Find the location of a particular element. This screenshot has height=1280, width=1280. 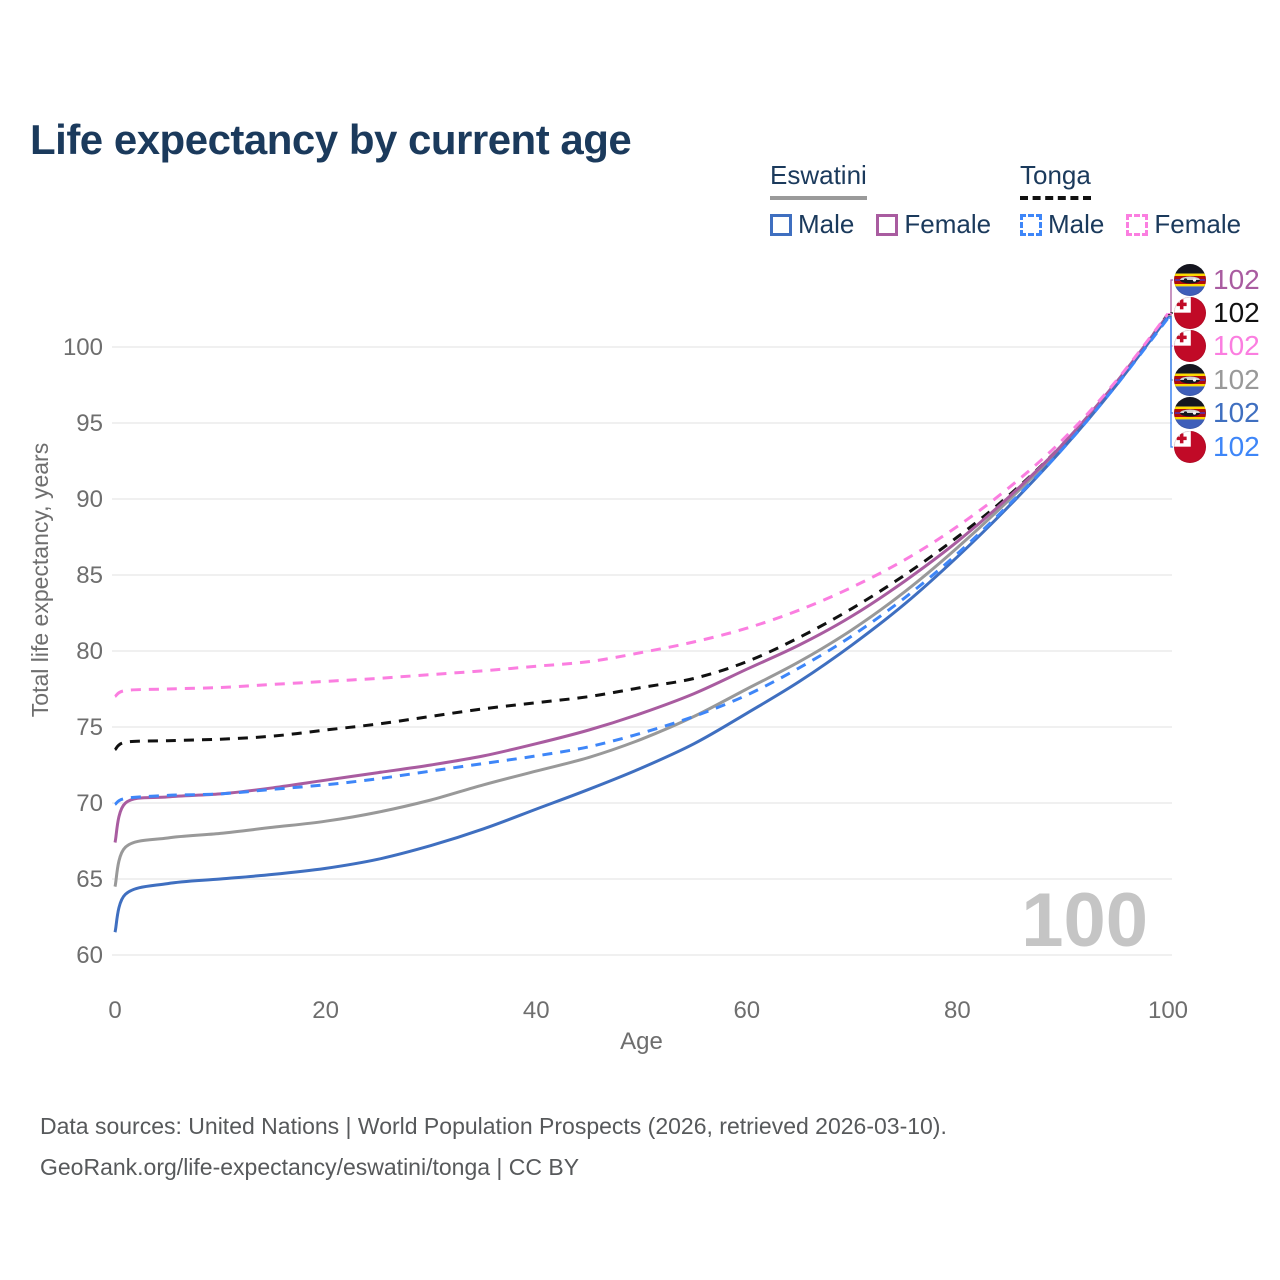

age-watermark: 100 is located at coordinates (1084, 920).